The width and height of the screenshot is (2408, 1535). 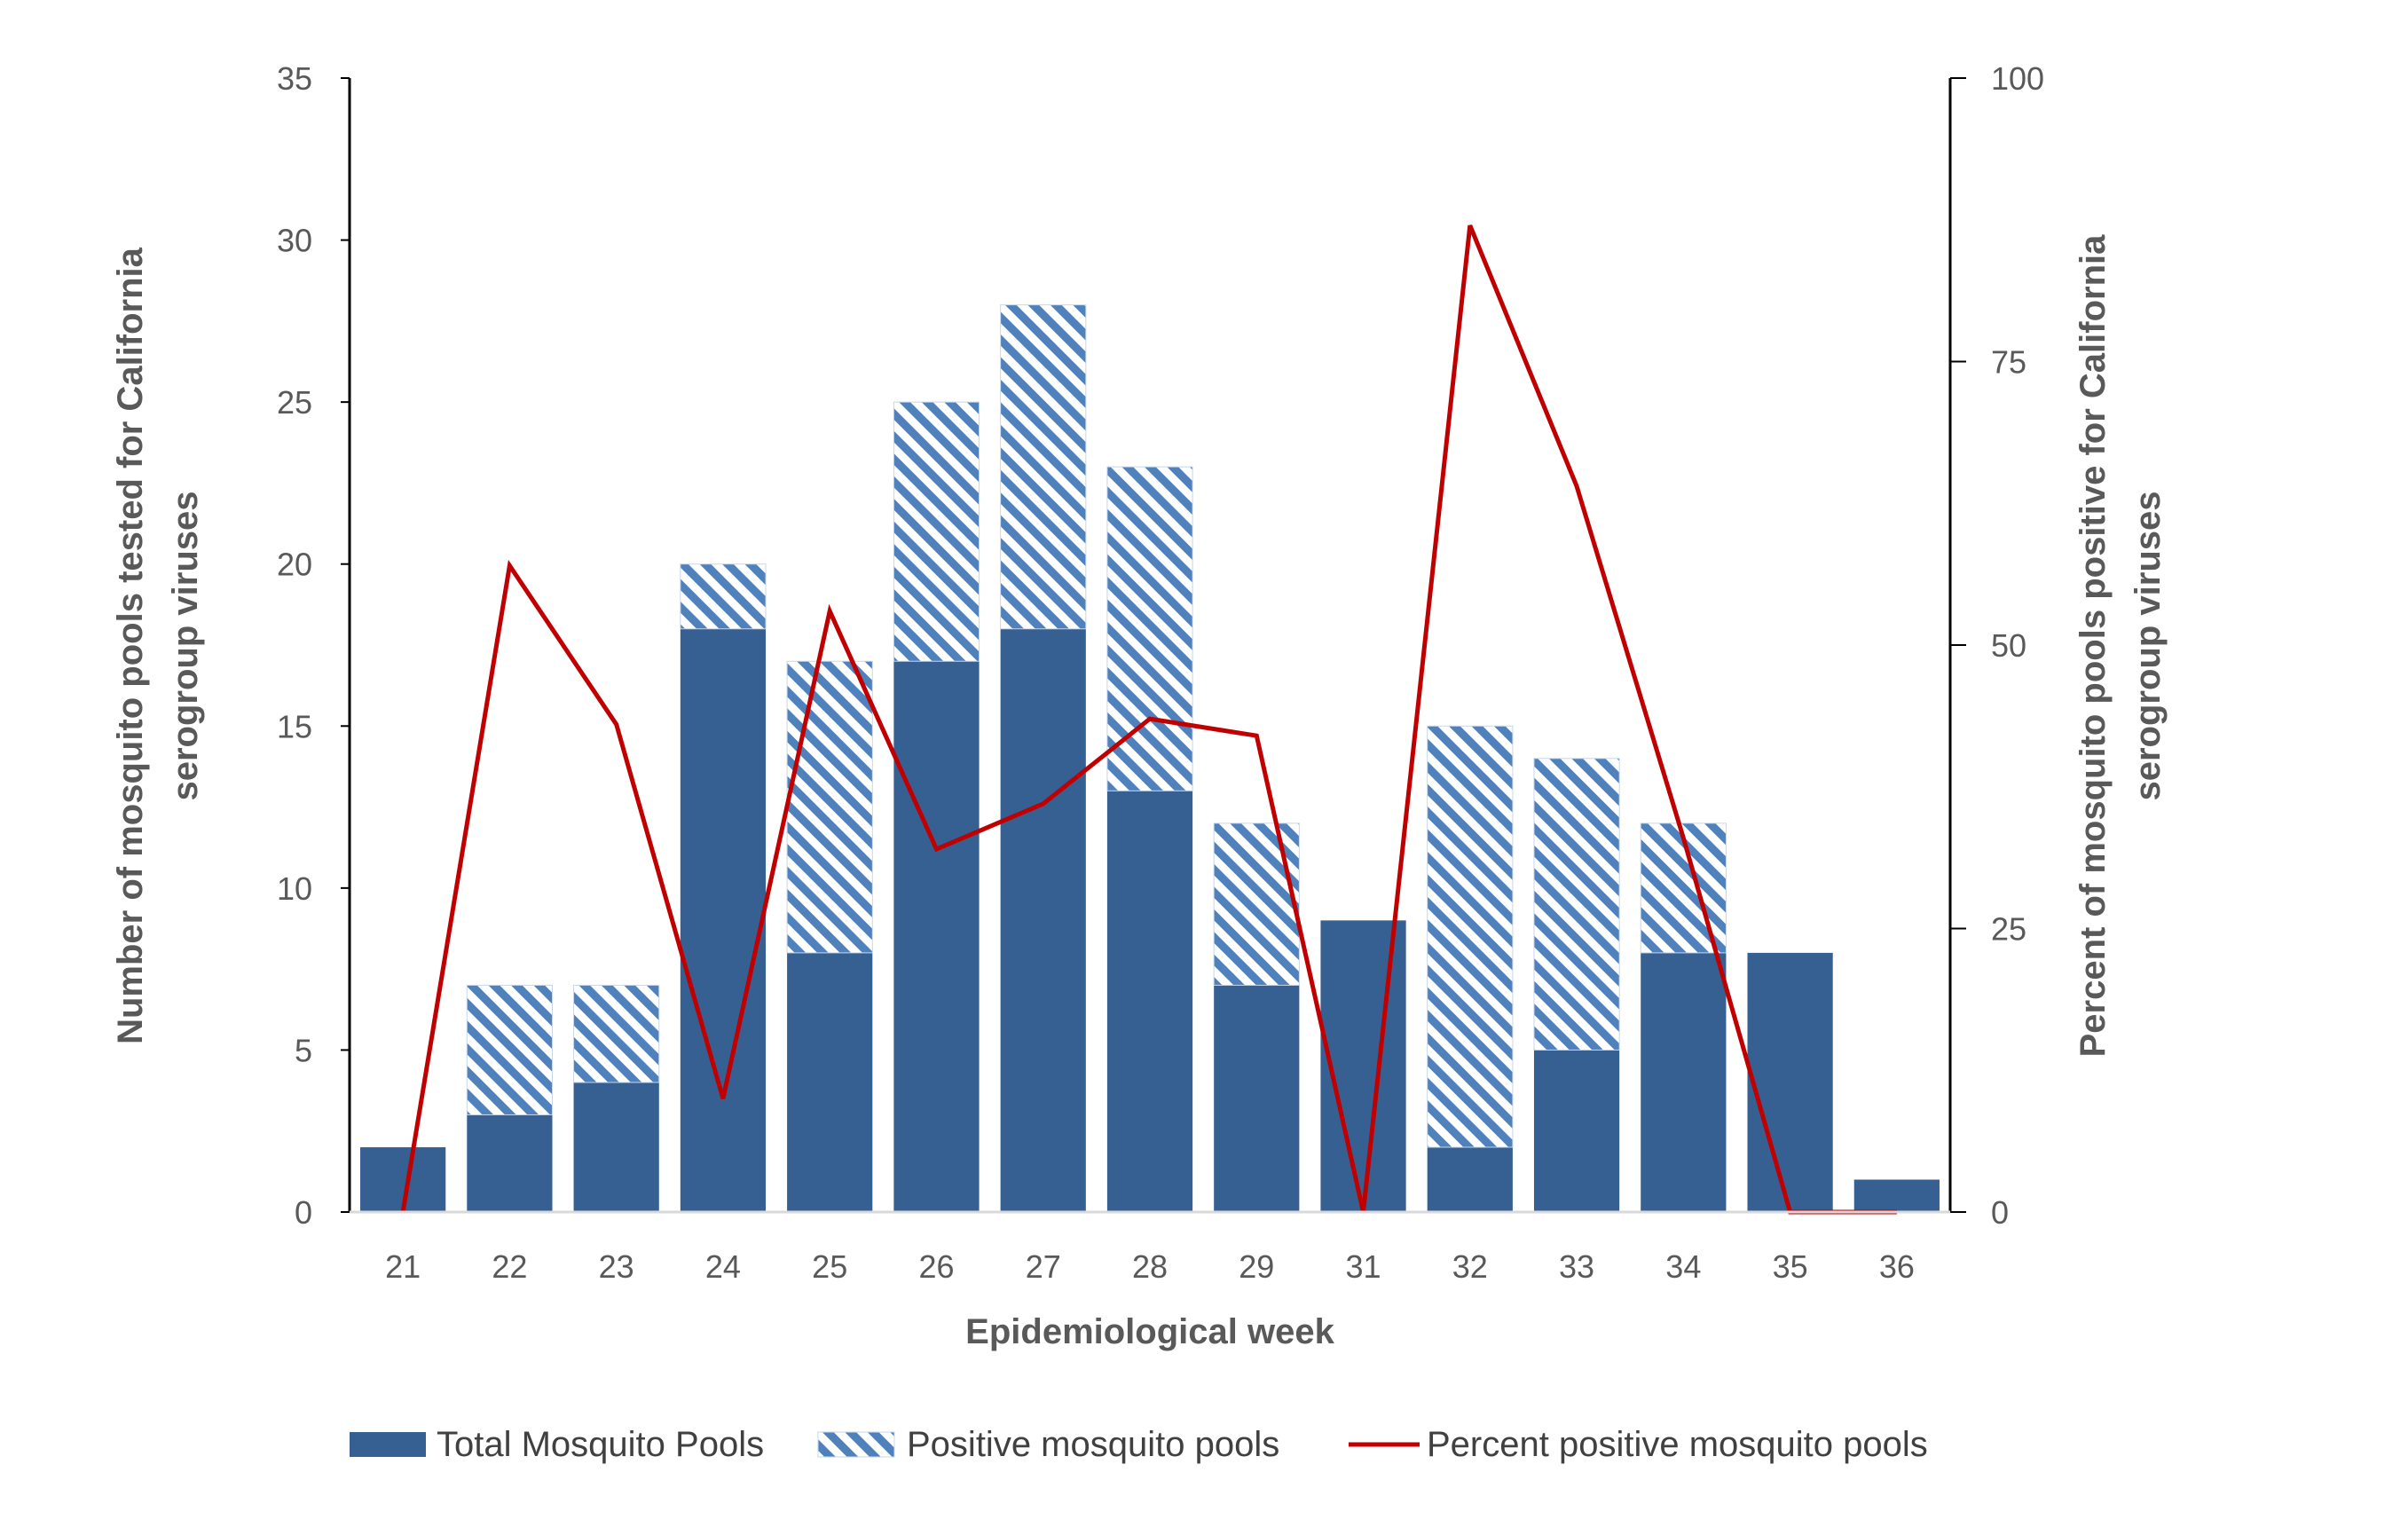 What do you see at coordinates (936, 1266) in the screenshot?
I see `x-tick-label-26: 26` at bounding box center [936, 1266].